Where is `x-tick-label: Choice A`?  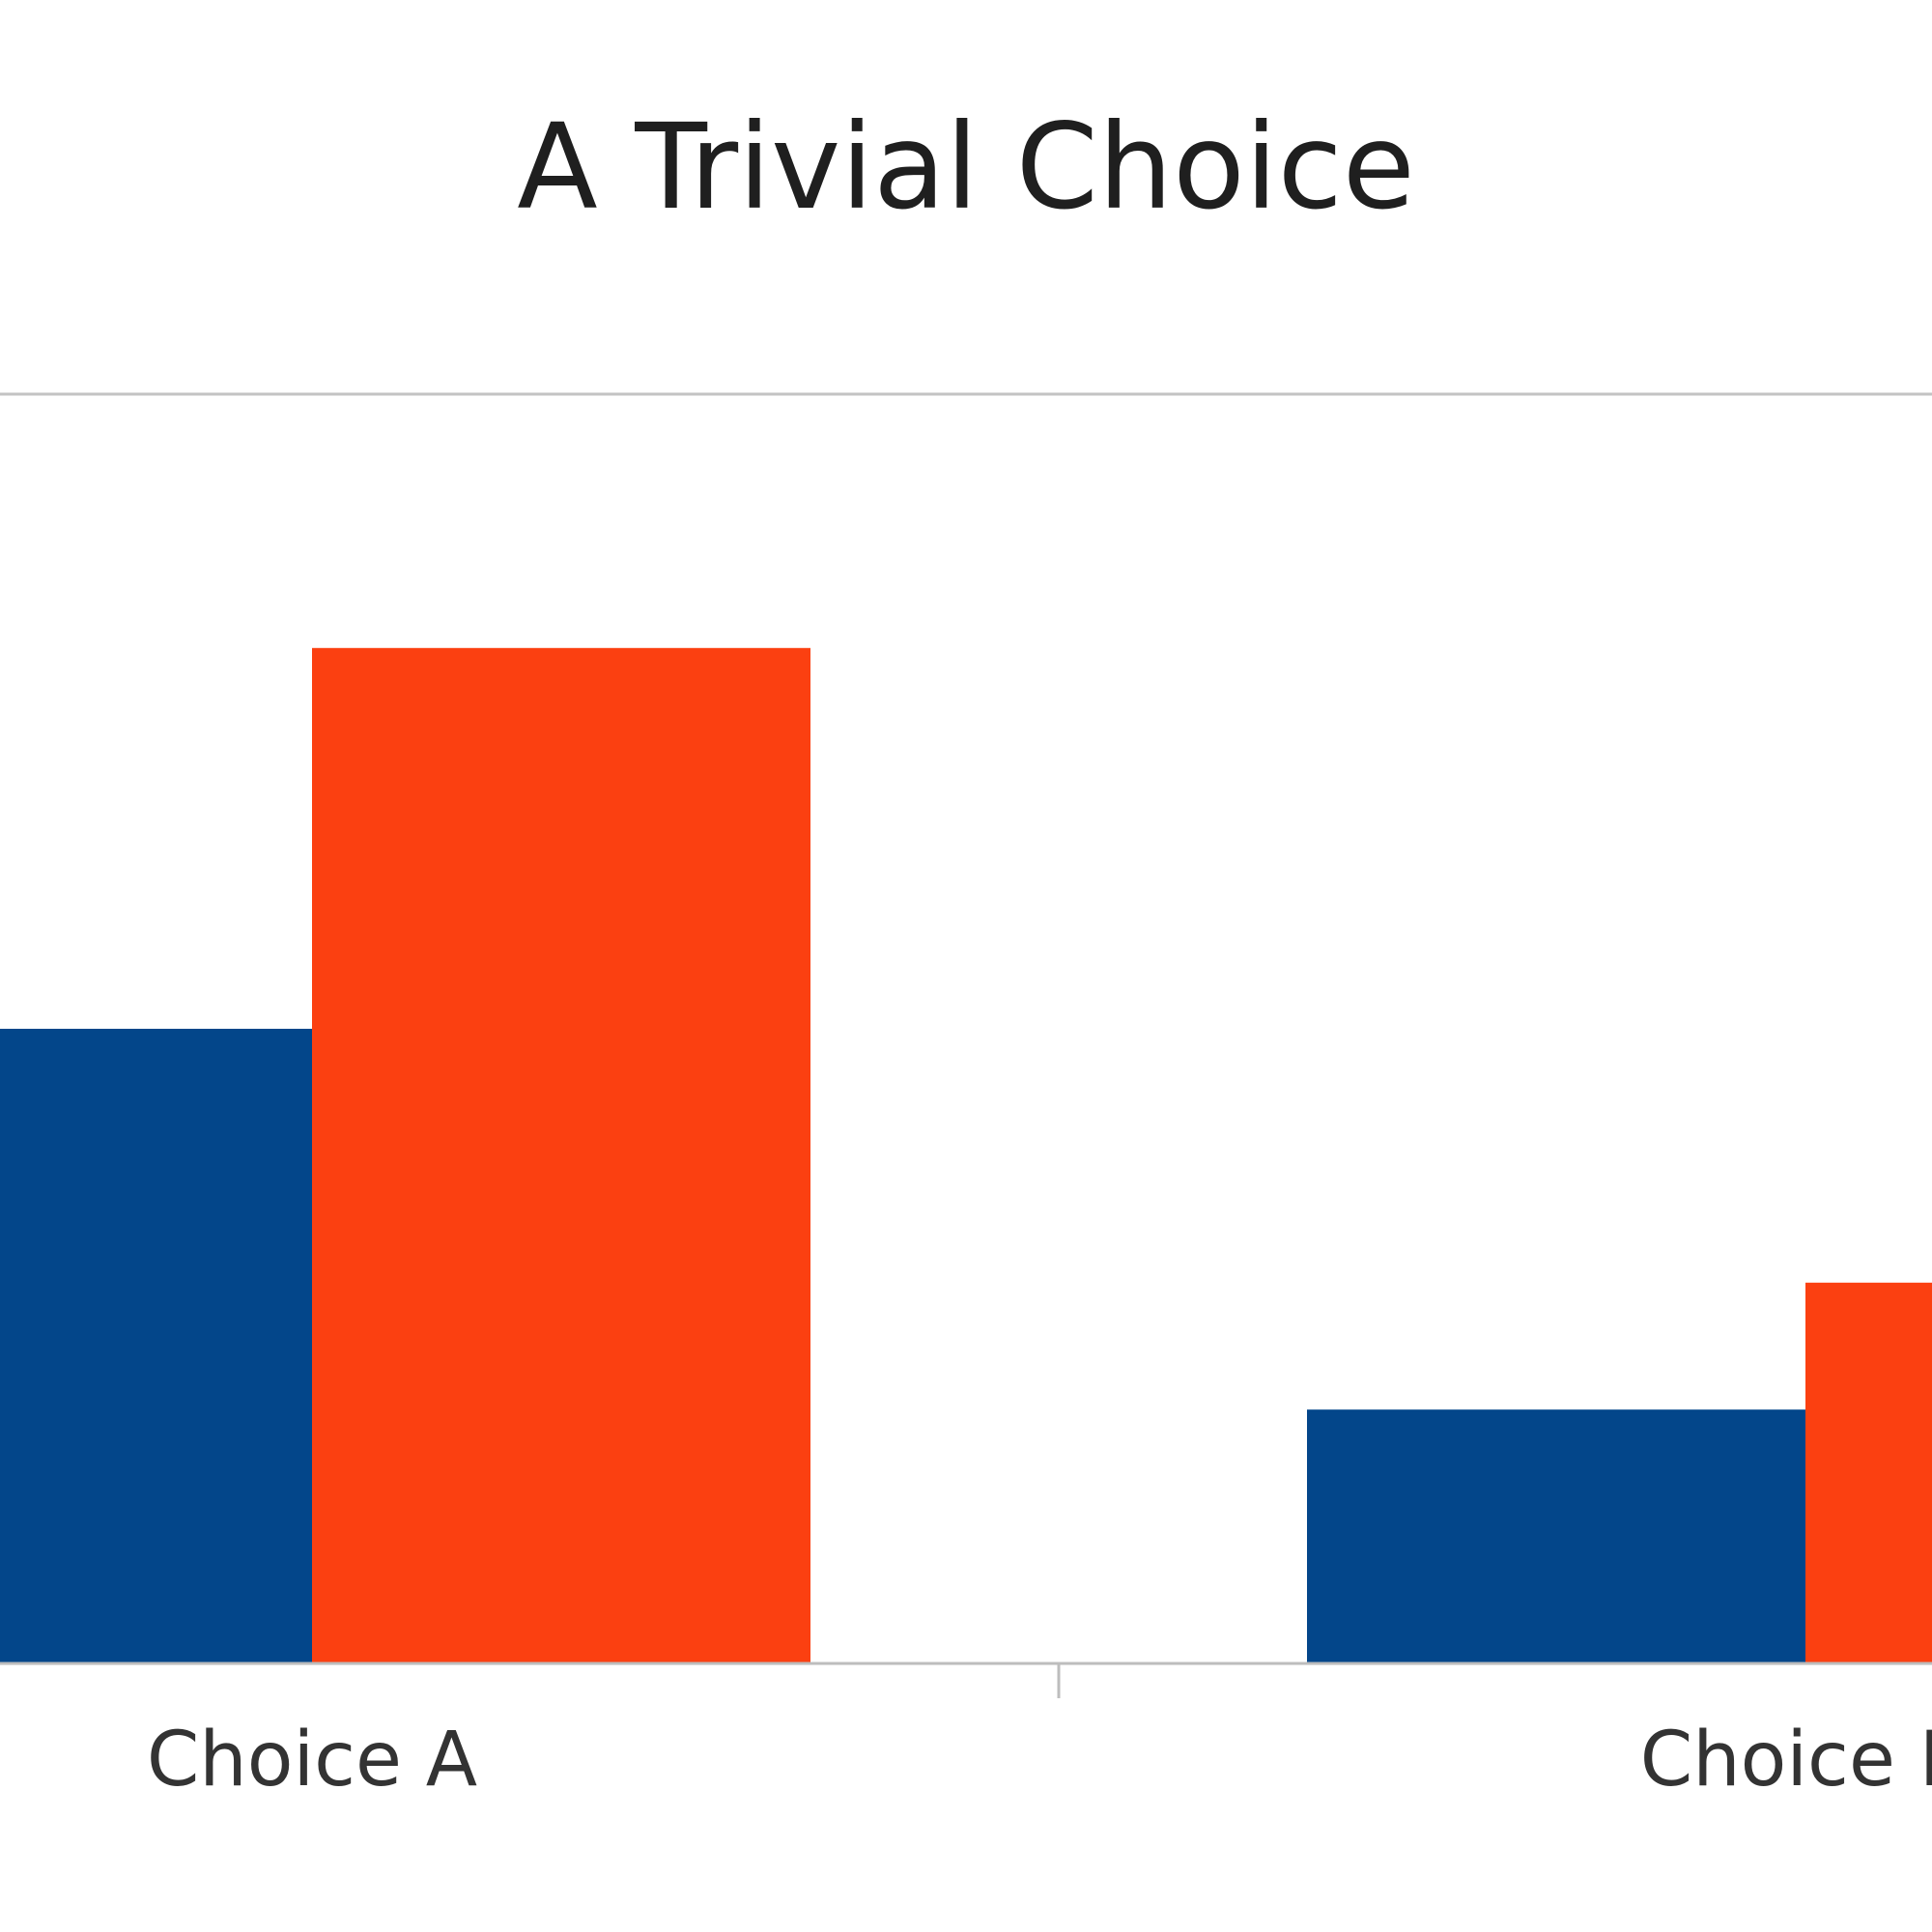 x-tick-label: Choice A is located at coordinates (312, 1760).